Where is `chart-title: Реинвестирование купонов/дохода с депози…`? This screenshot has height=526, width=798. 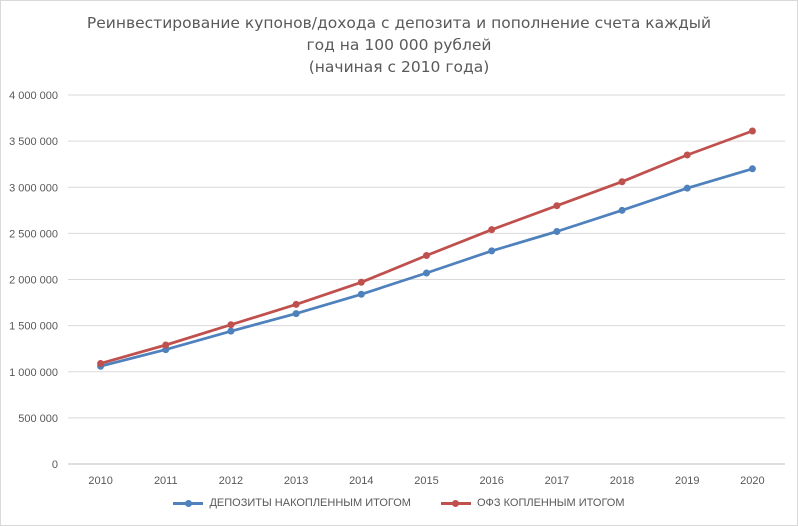 chart-title: Реинвестирование купонов/дохода с депози… is located at coordinates (399, 45).